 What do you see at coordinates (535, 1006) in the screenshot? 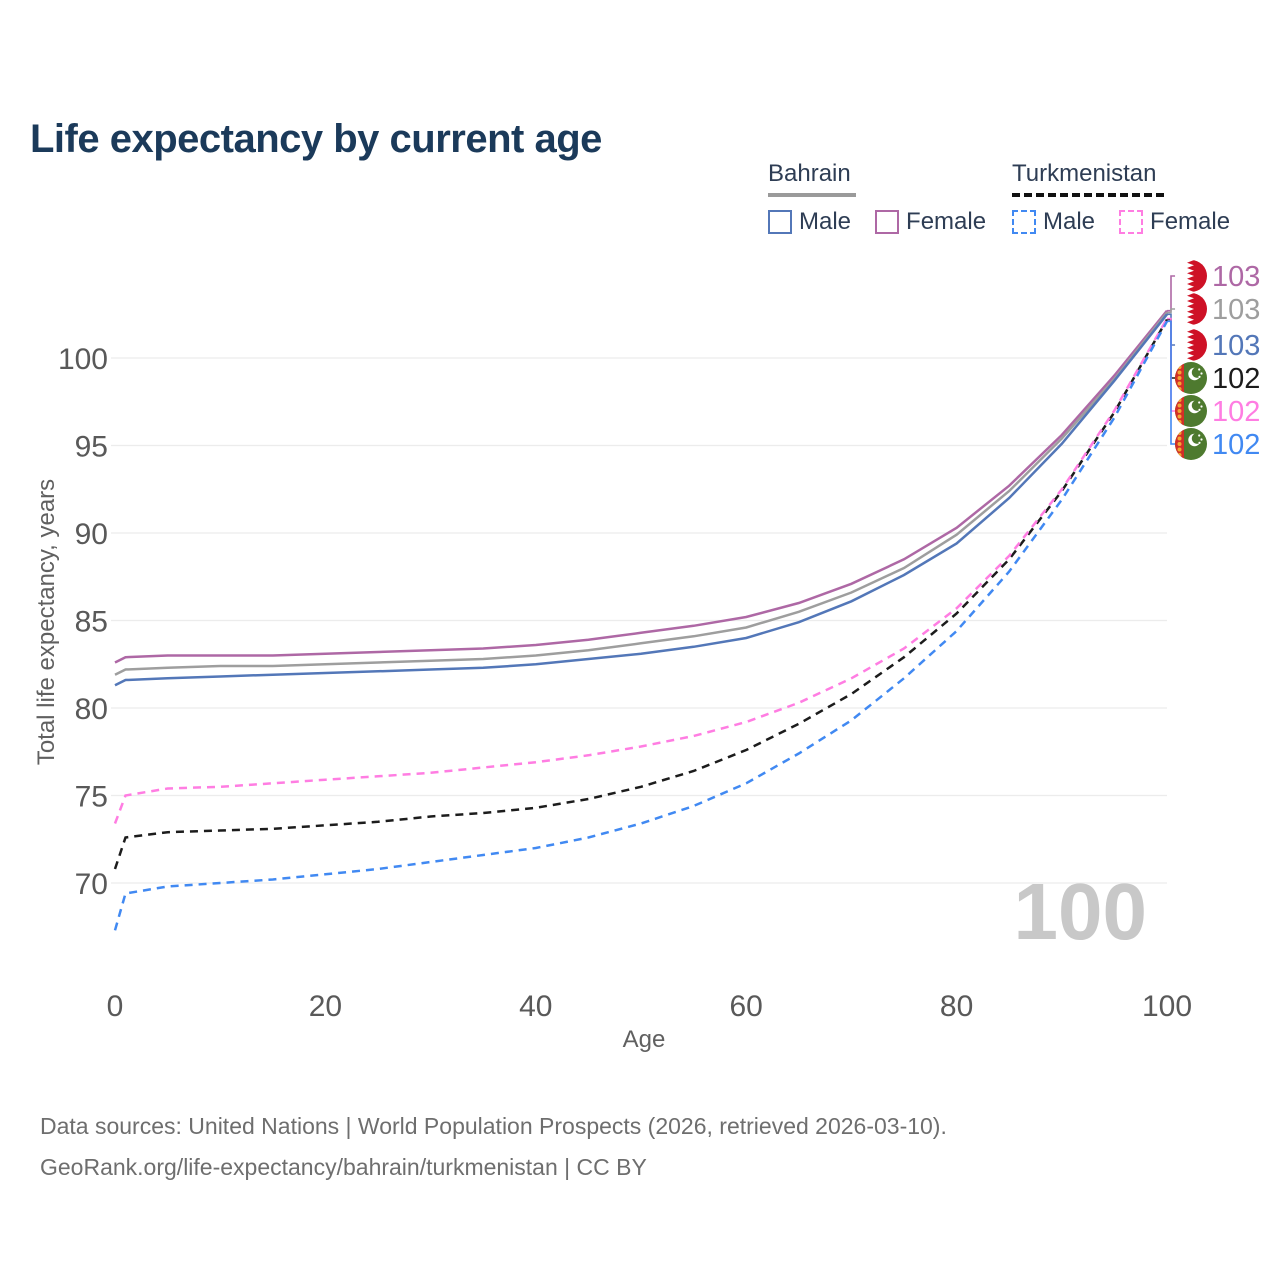
I see `x-tick-40: 40` at bounding box center [535, 1006].